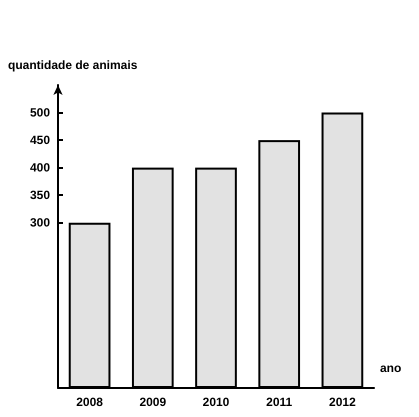  What do you see at coordinates (216, 402) in the screenshot?
I see `x-tick-label: 2010` at bounding box center [216, 402].